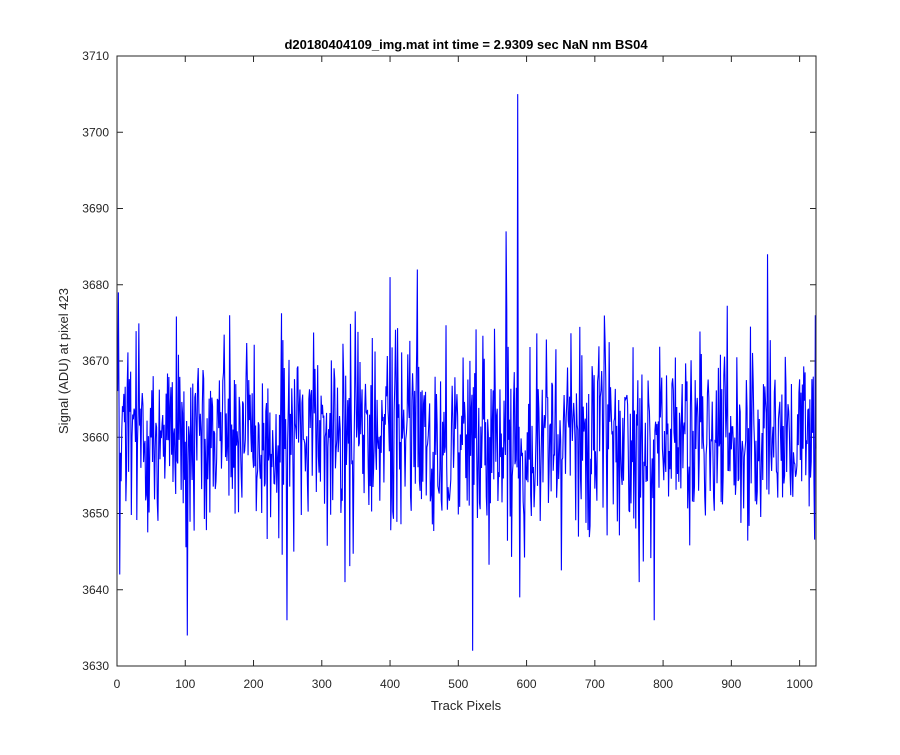 The height and width of the screenshot is (755, 900). Describe the element at coordinates (95, 666) in the screenshot. I see `y-tick-label: 3630` at that location.